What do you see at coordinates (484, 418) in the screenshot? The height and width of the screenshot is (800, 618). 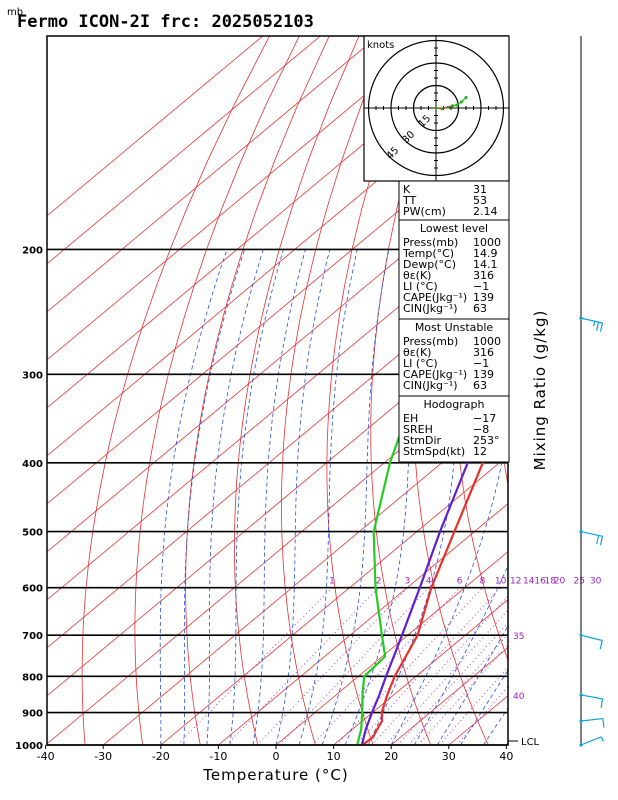 I see `hodograph-indices-value: −17` at bounding box center [484, 418].